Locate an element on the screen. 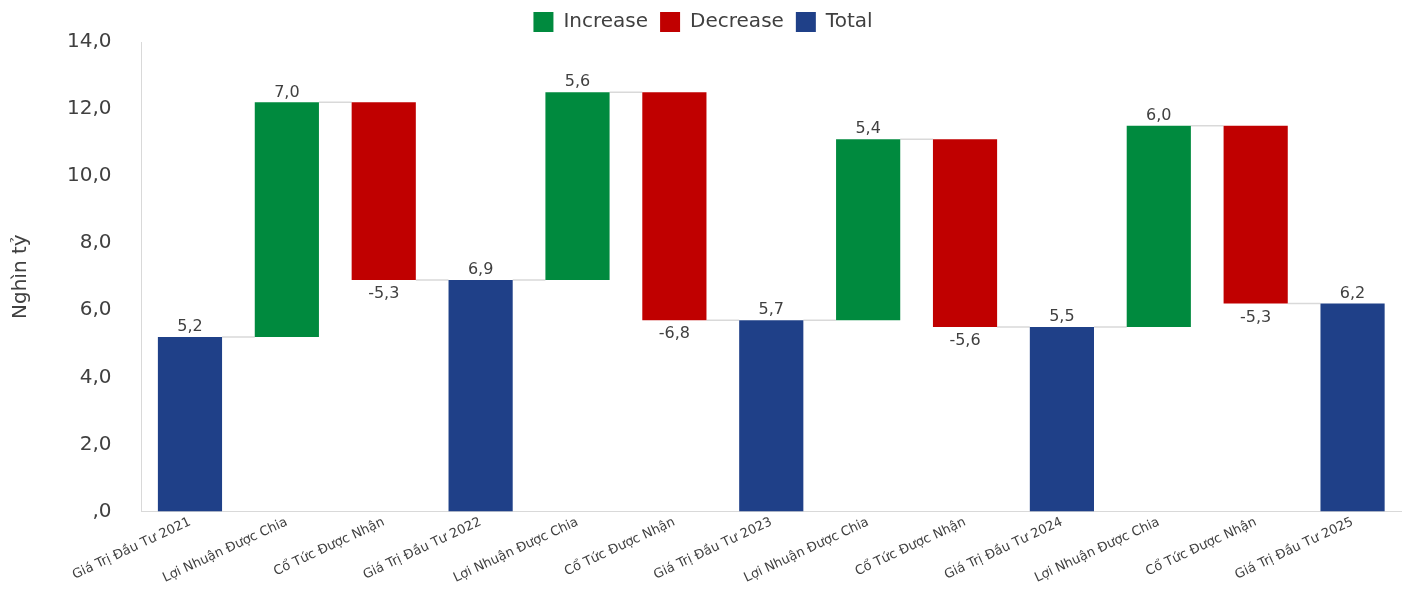 The height and width of the screenshot is (589, 1421). y-axis-title: Nghìn tỷ is located at coordinates (19, 277).